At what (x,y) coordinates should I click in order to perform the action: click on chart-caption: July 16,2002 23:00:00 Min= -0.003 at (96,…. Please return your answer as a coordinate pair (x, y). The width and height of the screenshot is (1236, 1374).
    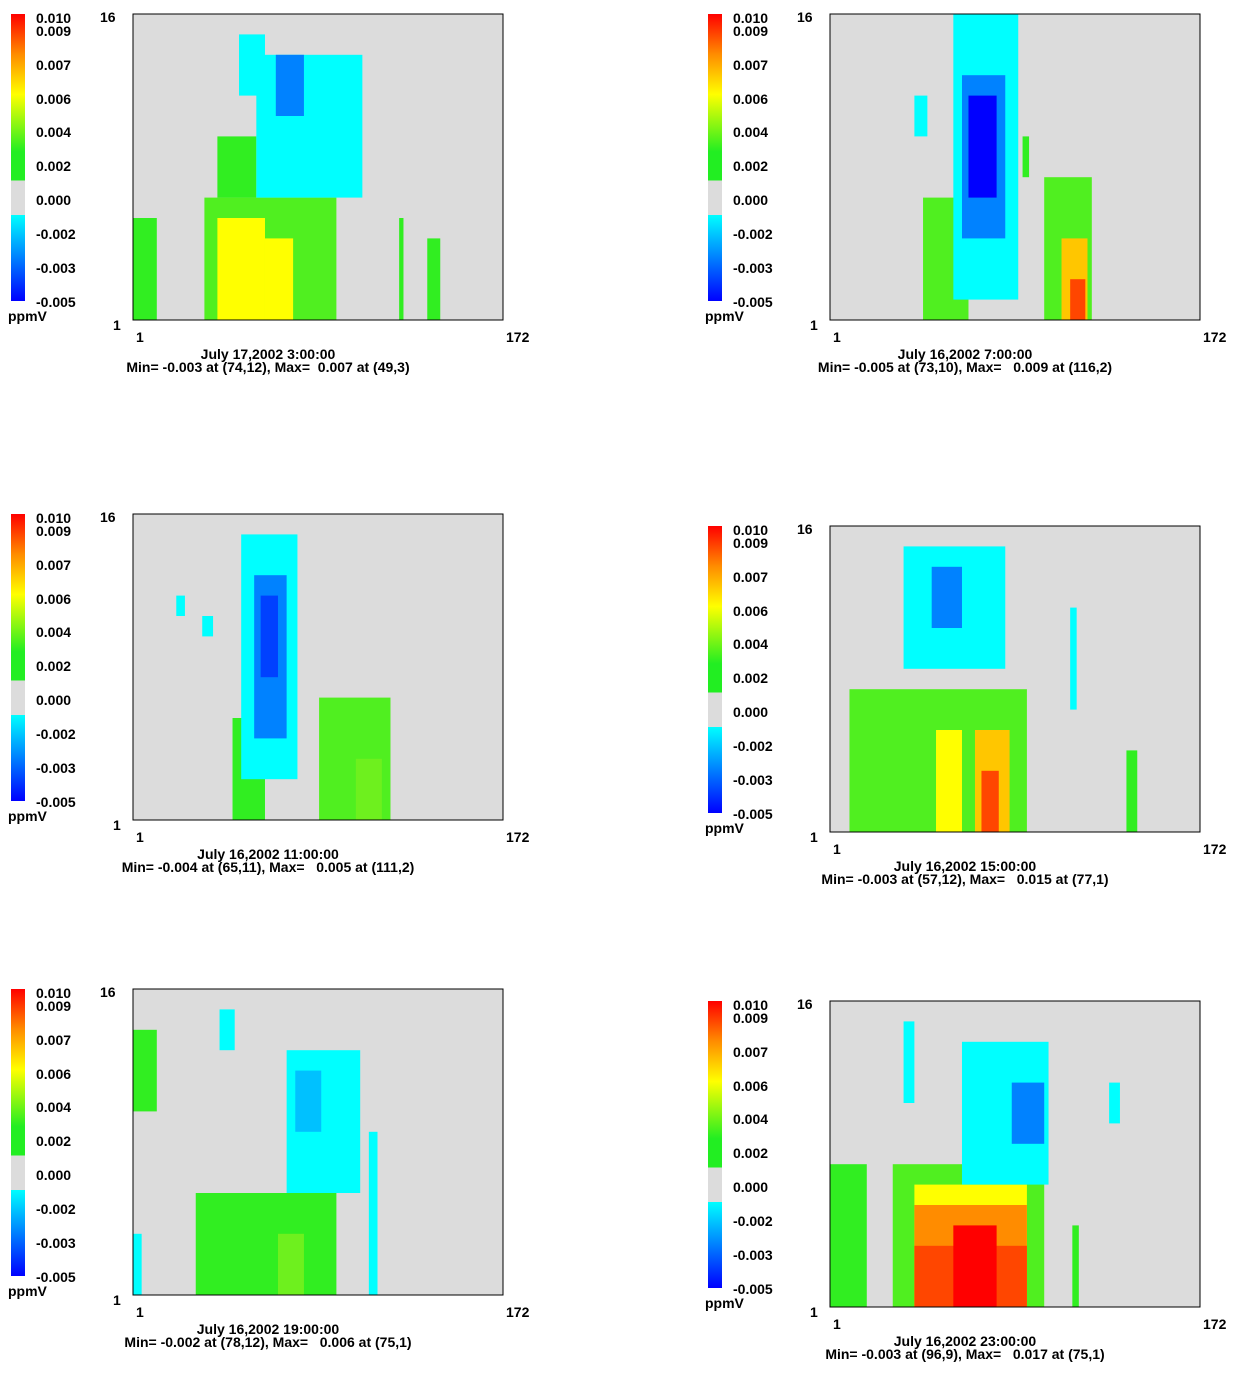
    Looking at the image, I should click on (965, 1347).